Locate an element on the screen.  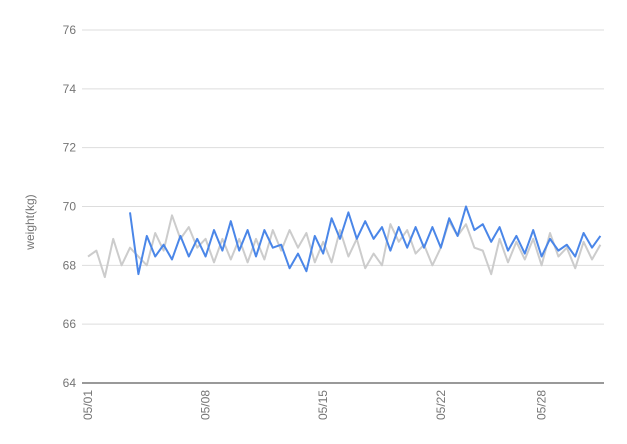
x-tick-label: 05/15 is located at coordinates (323, 405).